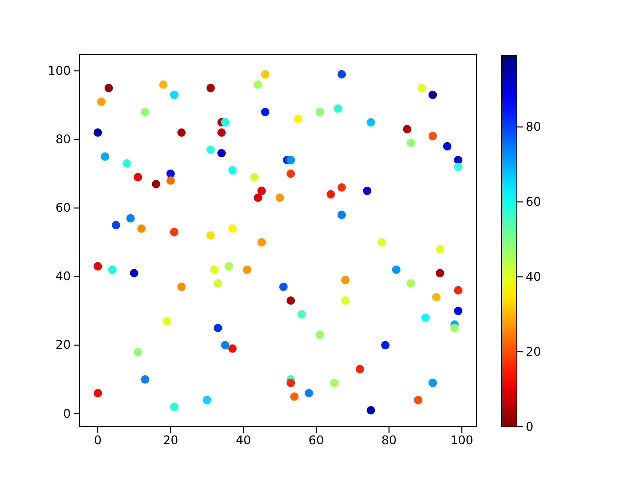  Describe the element at coordinates (316, 441) in the screenshot. I see `x-tick-label: 60` at that location.